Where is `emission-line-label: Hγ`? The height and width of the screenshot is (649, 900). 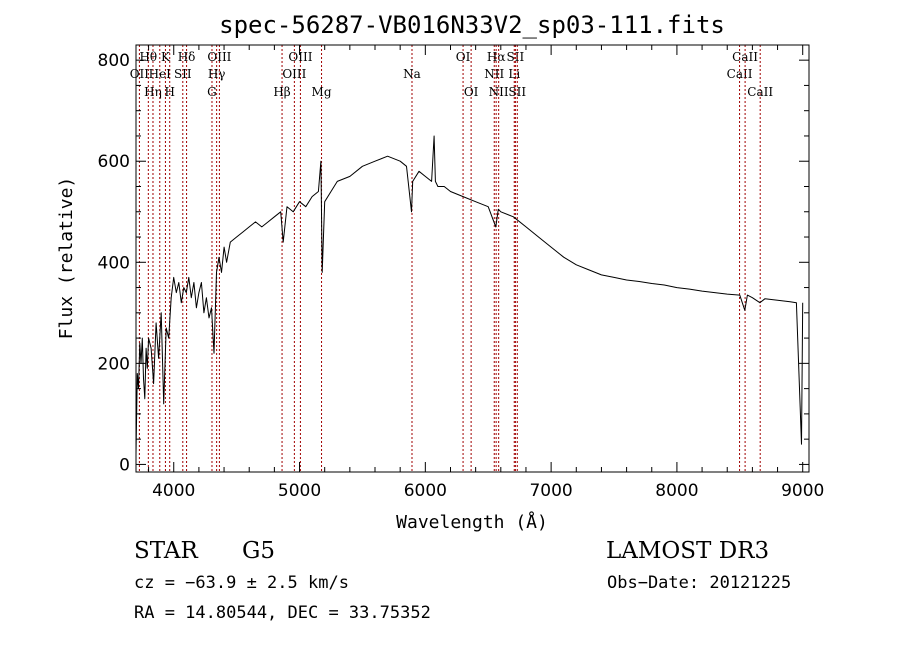
emission-line-label: Hγ is located at coordinates (217, 74).